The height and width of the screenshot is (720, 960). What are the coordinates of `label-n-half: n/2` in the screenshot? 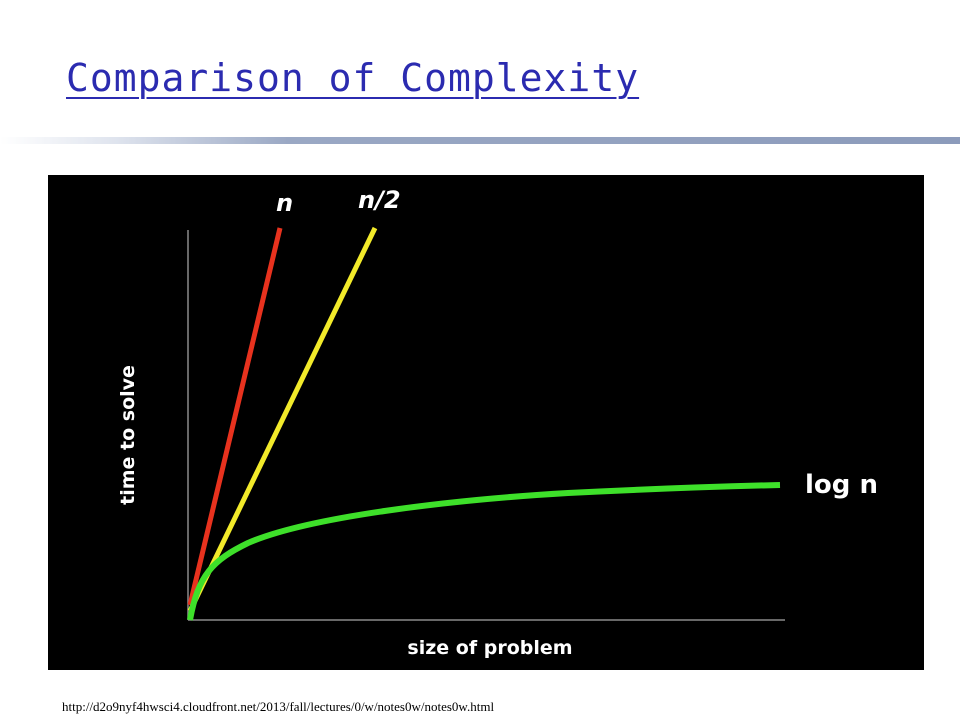 It's located at (379, 200).